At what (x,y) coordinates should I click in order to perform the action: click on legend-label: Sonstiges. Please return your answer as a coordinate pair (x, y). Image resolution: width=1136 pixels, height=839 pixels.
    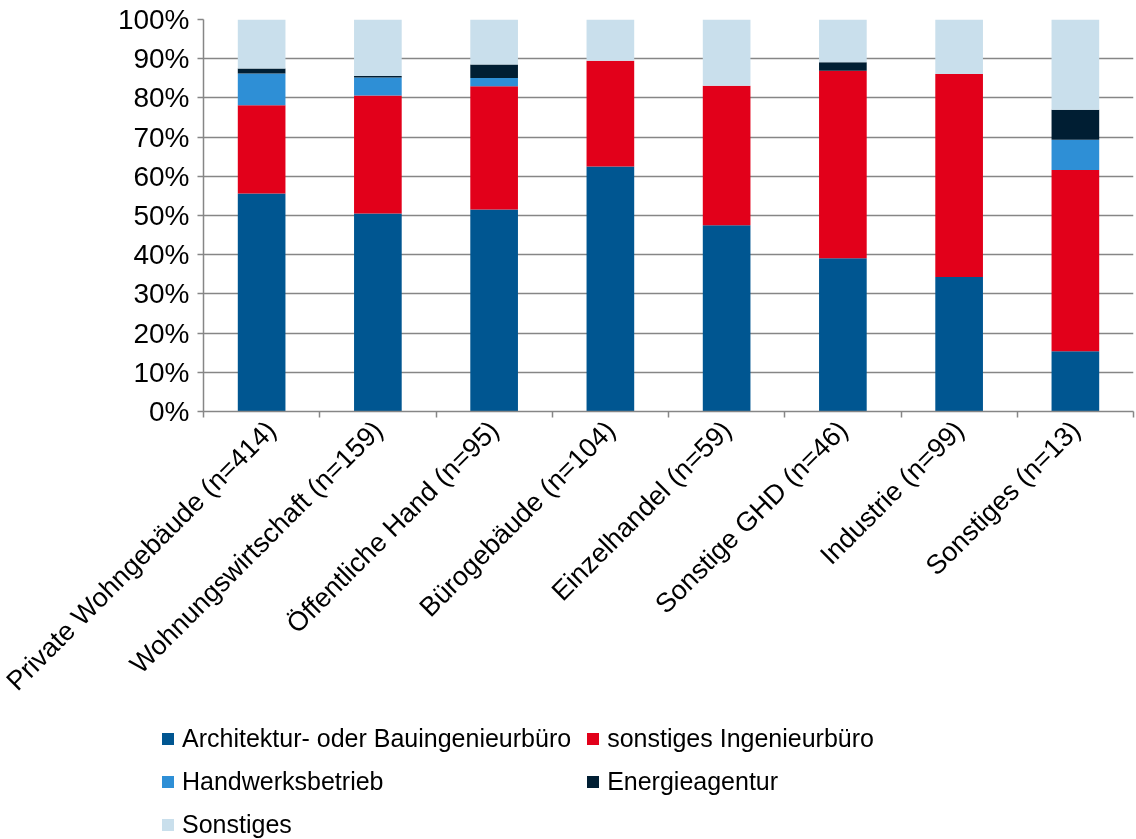
    Looking at the image, I should click on (237, 824).